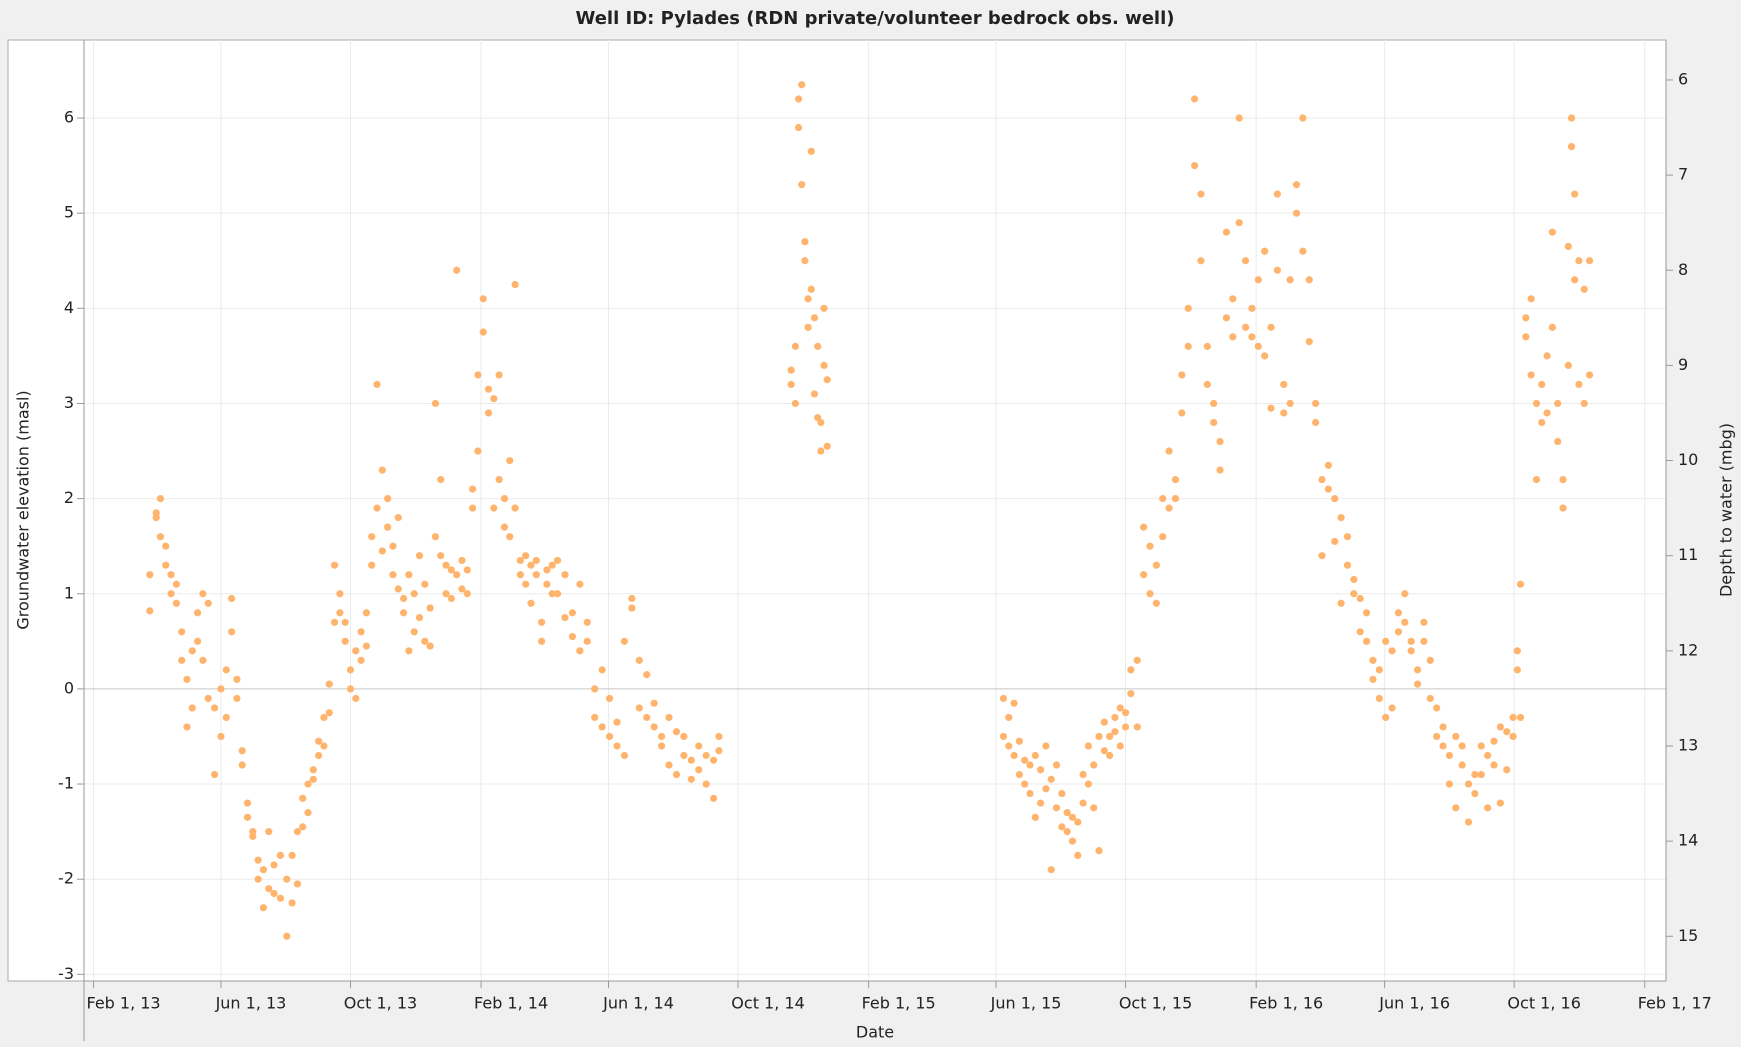 This screenshot has width=1741, height=1047. I want to click on y2-tick-label: 7, so click(1683, 174).